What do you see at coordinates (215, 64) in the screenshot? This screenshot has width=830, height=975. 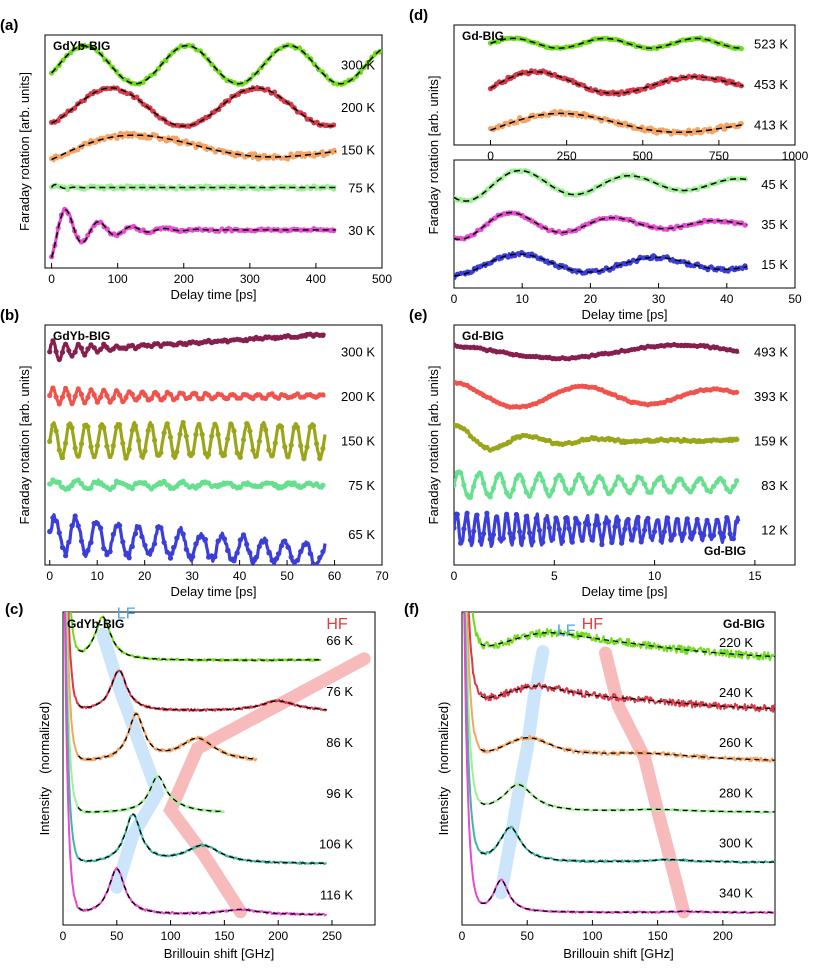 I see `series-300-K` at bounding box center [215, 64].